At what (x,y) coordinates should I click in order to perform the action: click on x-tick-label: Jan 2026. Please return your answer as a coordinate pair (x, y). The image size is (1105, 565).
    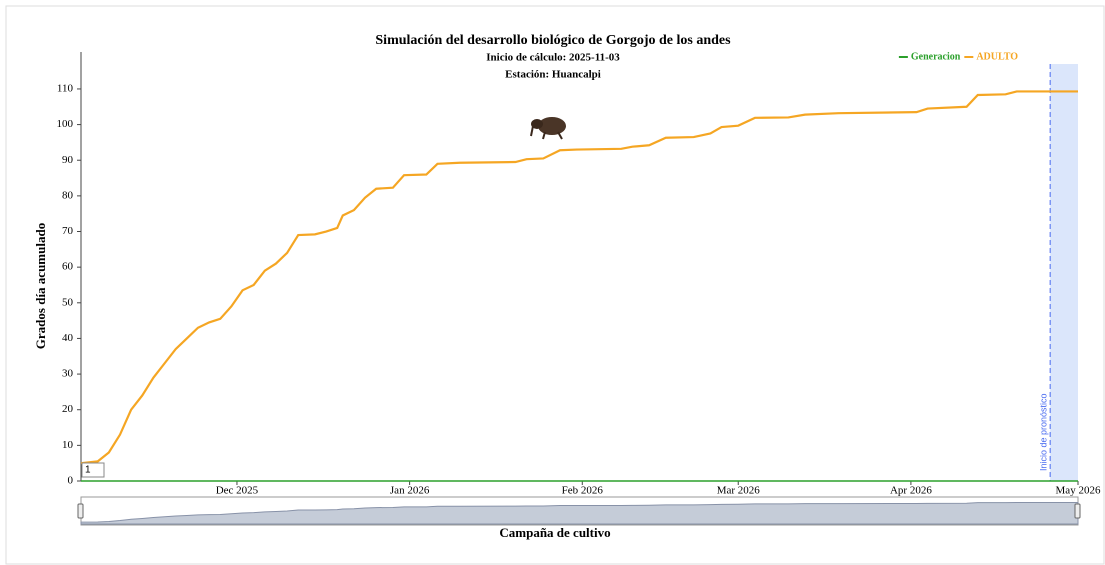
    Looking at the image, I should click on (410, 491).